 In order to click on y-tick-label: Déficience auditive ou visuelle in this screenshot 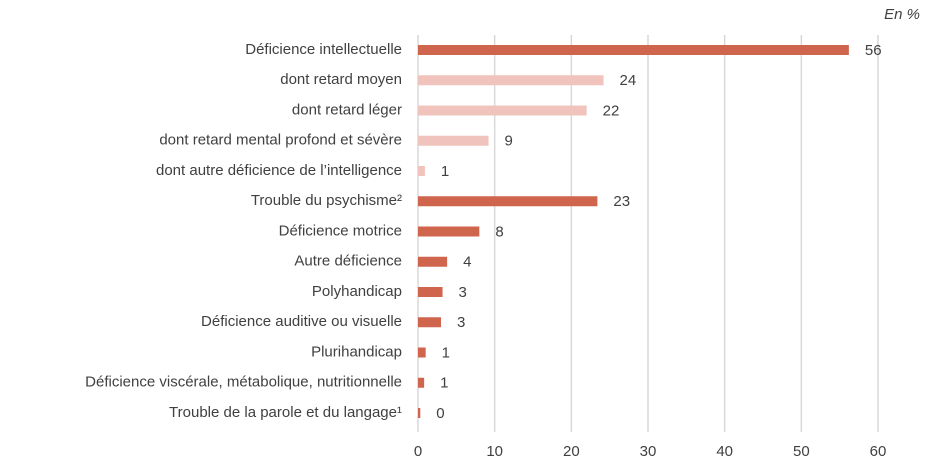, I will do `click(301, 321)`.